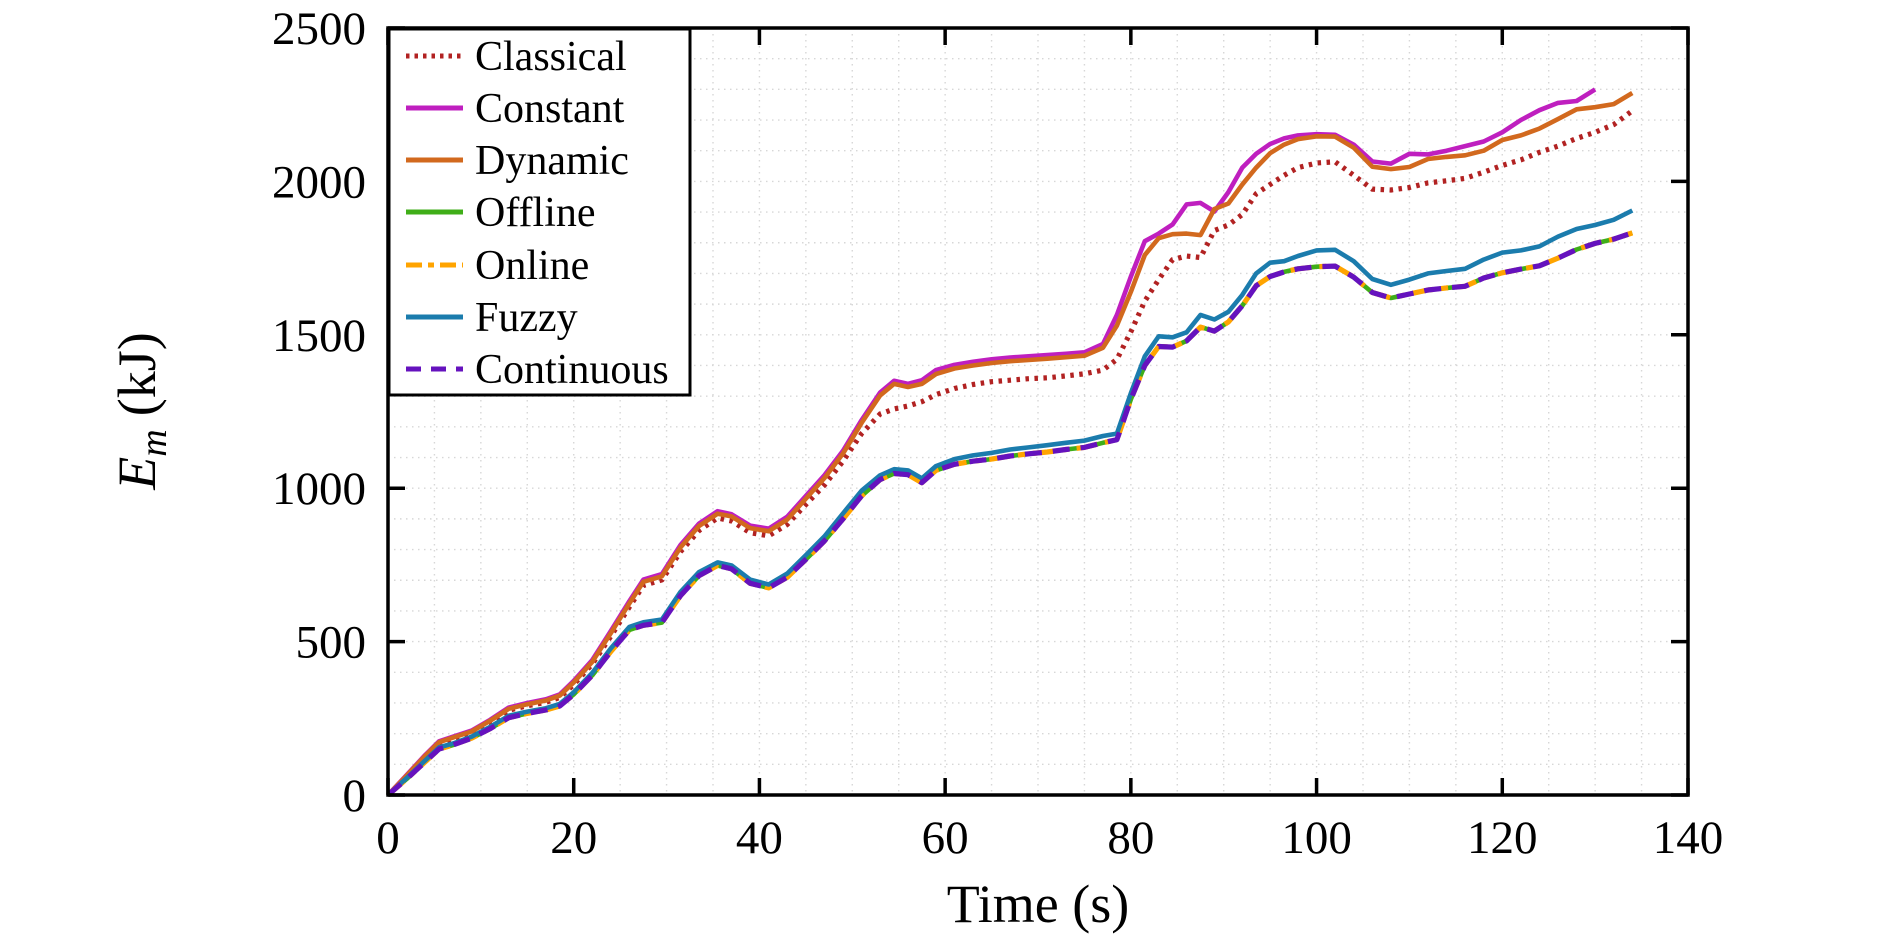 The image size is (1890, 950). I want to click on y-axis-subscript: m, so click(154, 442).